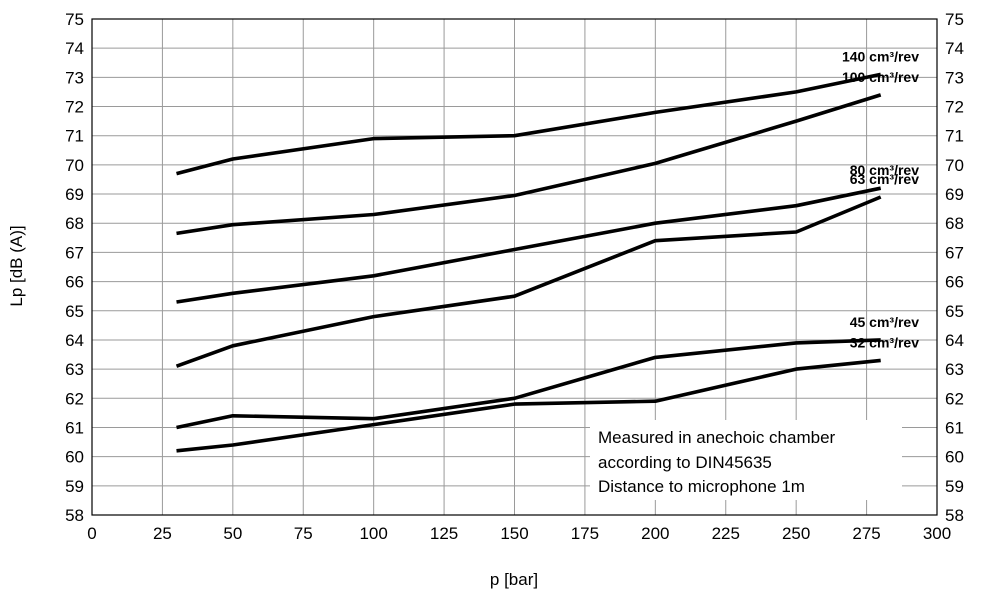 This screenshot has height=593, width=983. I want to click on x-tick-label: 150, so click(514, 533).